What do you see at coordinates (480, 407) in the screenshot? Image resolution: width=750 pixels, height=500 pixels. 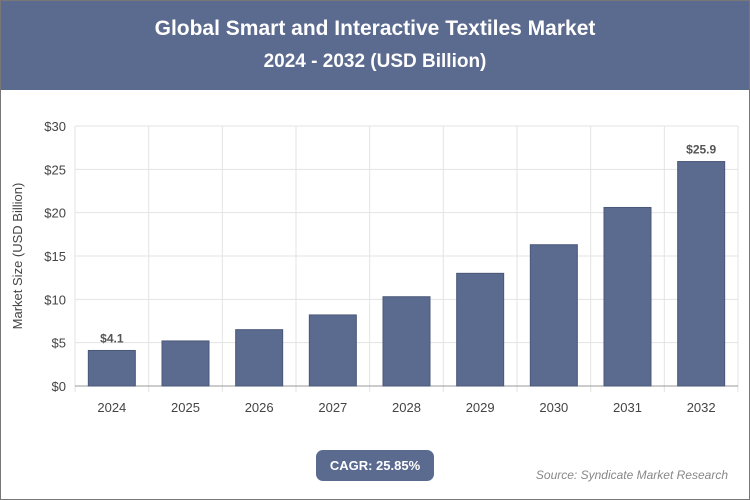 I see `x-tick-label: 2029` at bounding box center [480, 407].